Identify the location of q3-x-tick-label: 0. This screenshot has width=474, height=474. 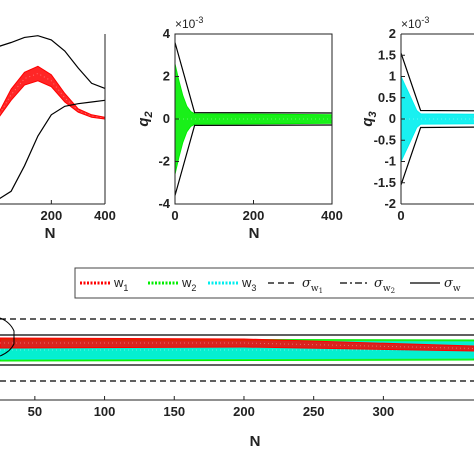
(400, 215).